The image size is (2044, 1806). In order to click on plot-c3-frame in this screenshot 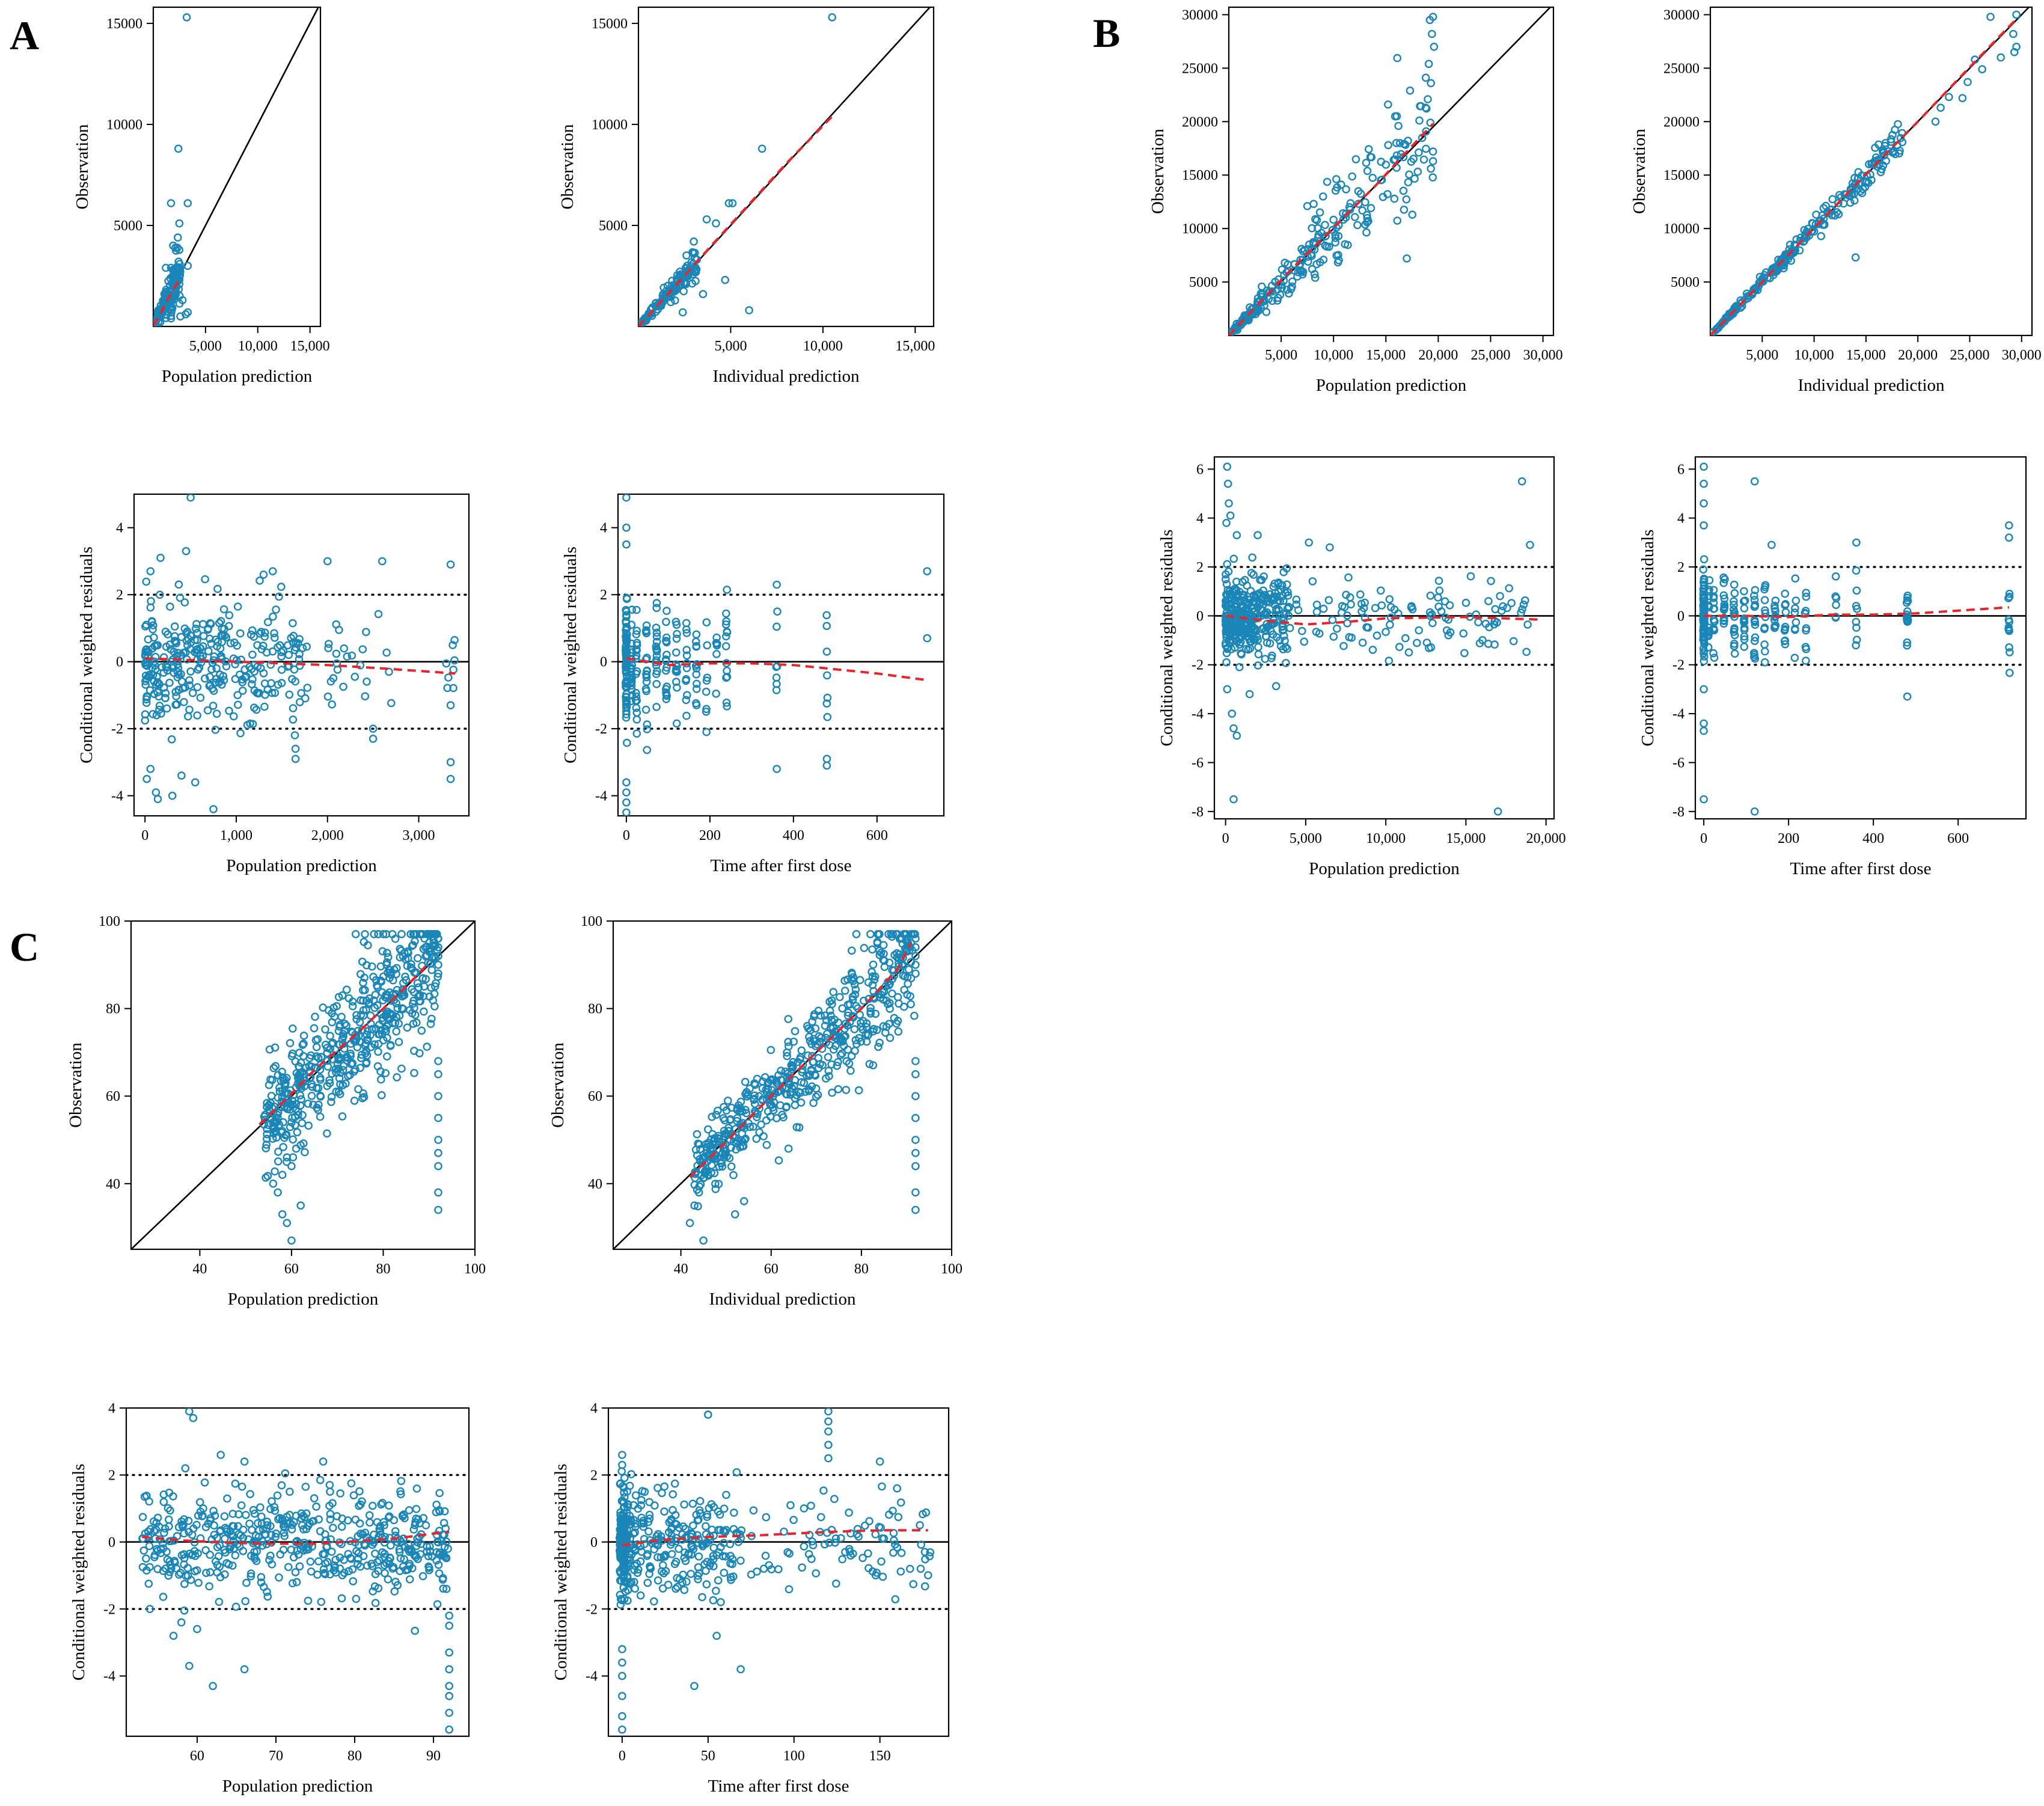, I will do `click(297, 1572)`.